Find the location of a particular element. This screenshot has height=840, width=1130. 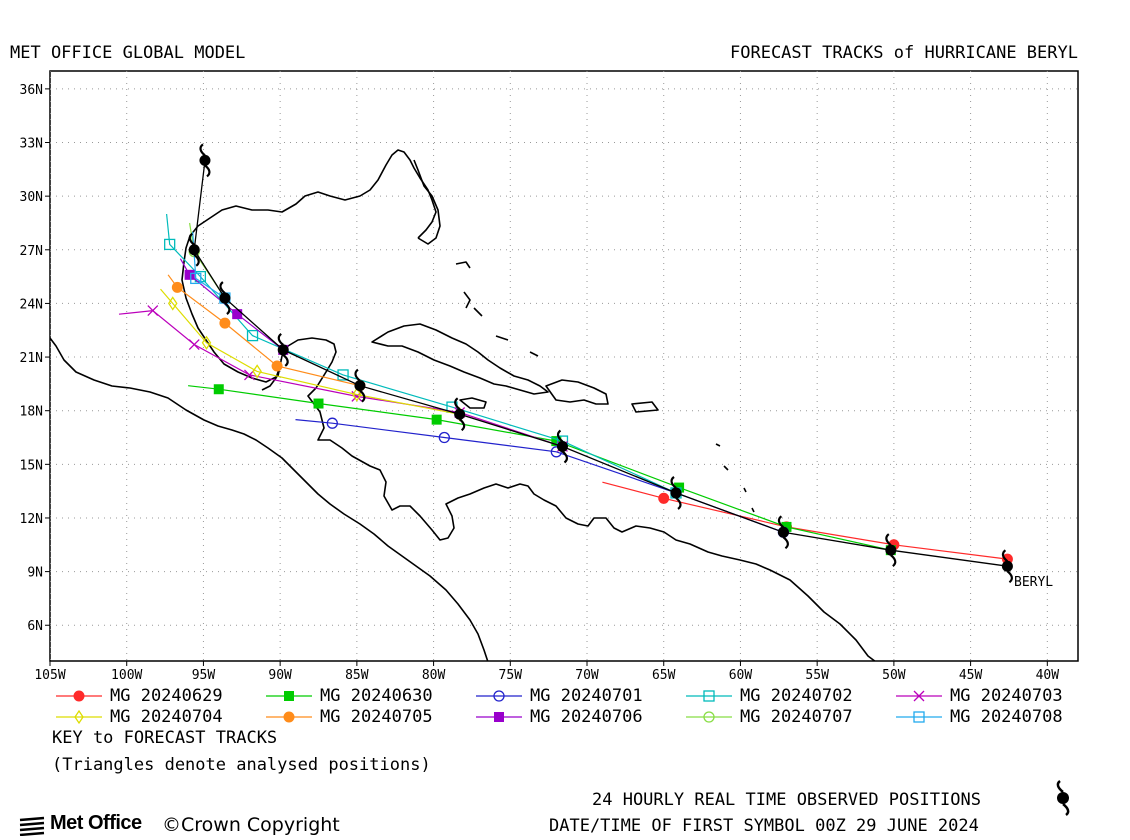

legend-item: MG 20240704 is located at coordinates (156, 718).